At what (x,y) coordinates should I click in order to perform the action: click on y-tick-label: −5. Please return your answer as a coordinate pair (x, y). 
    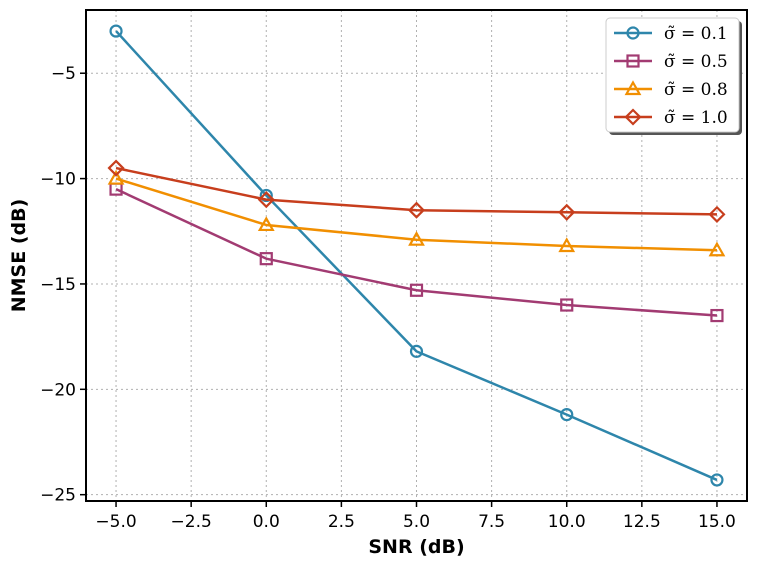
    Looking at the image, I should click on (63, 74).